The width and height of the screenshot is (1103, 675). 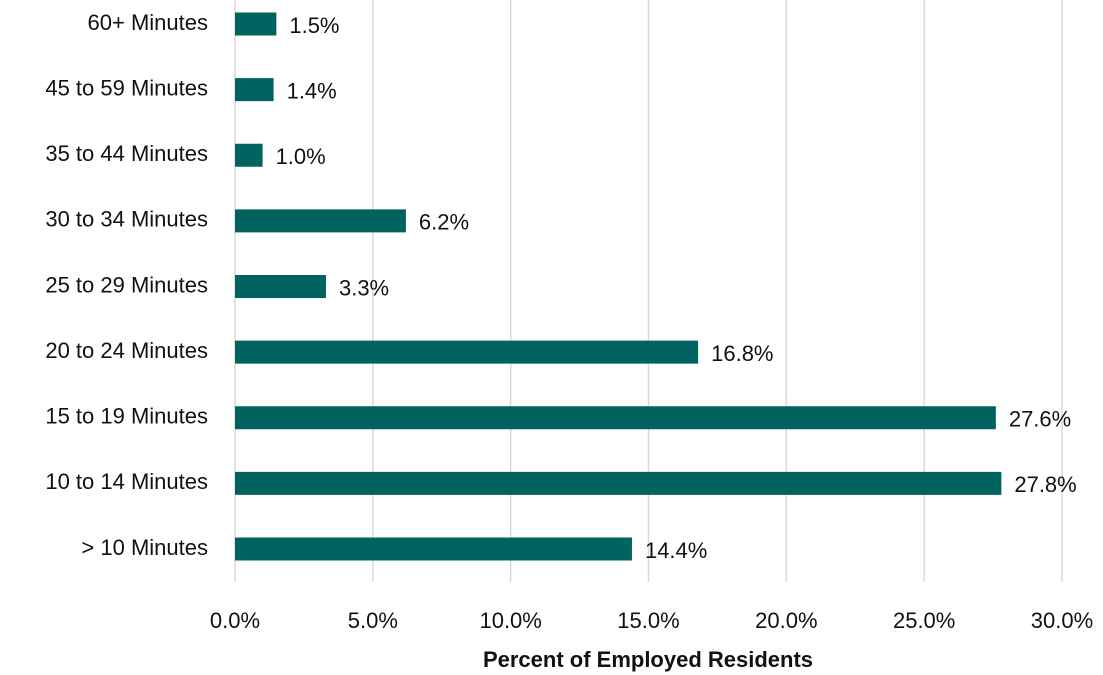 What do you see at coordinates (148, 22) in the screenshot?
I see `y-tick-label: 60+ Minutes` at bounding box center [148, 22].